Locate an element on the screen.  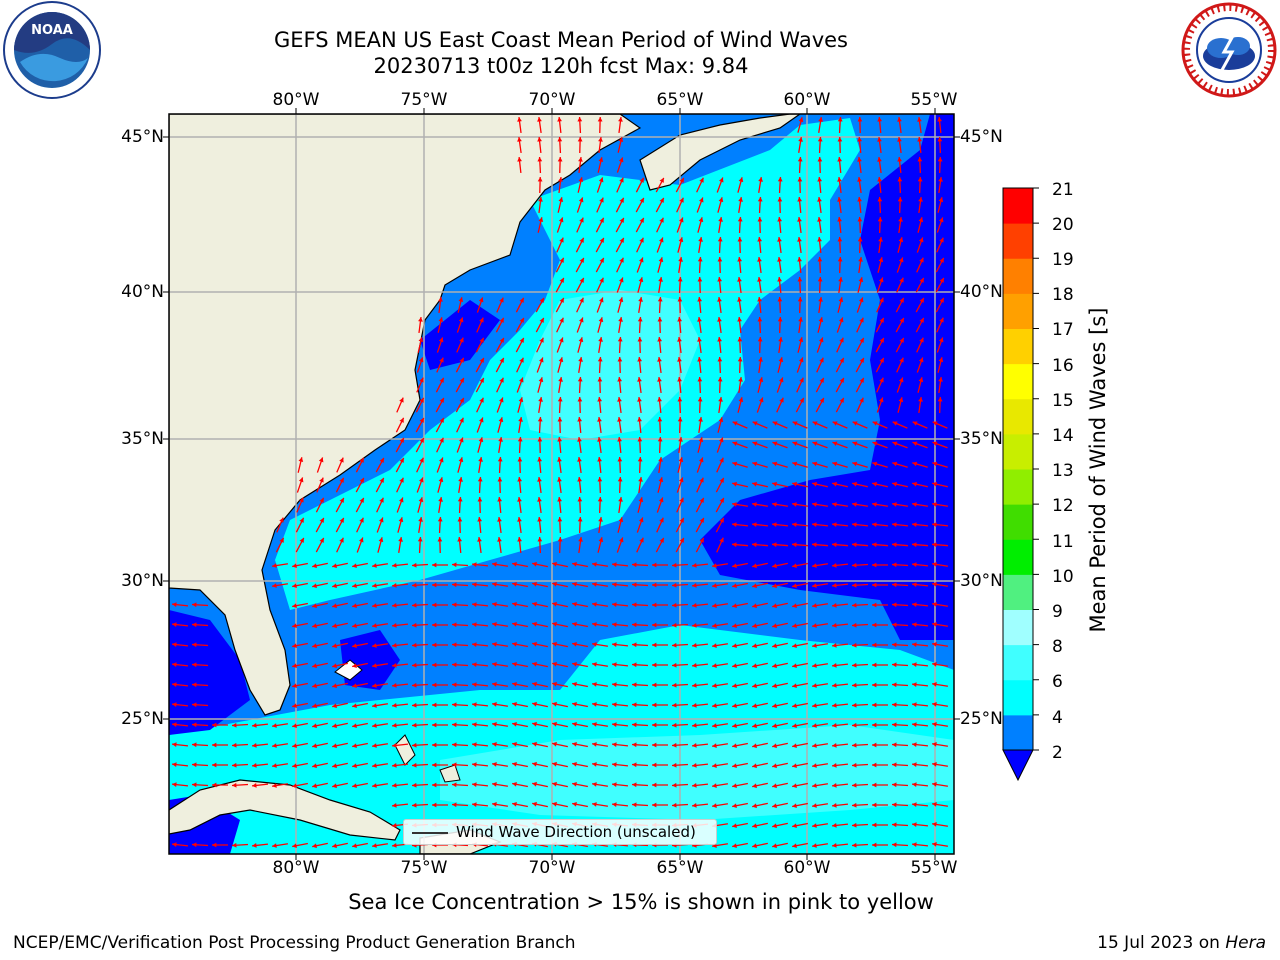
footer-date-text: 15 Jul 2023 on is located at coordinates (1161, 943).